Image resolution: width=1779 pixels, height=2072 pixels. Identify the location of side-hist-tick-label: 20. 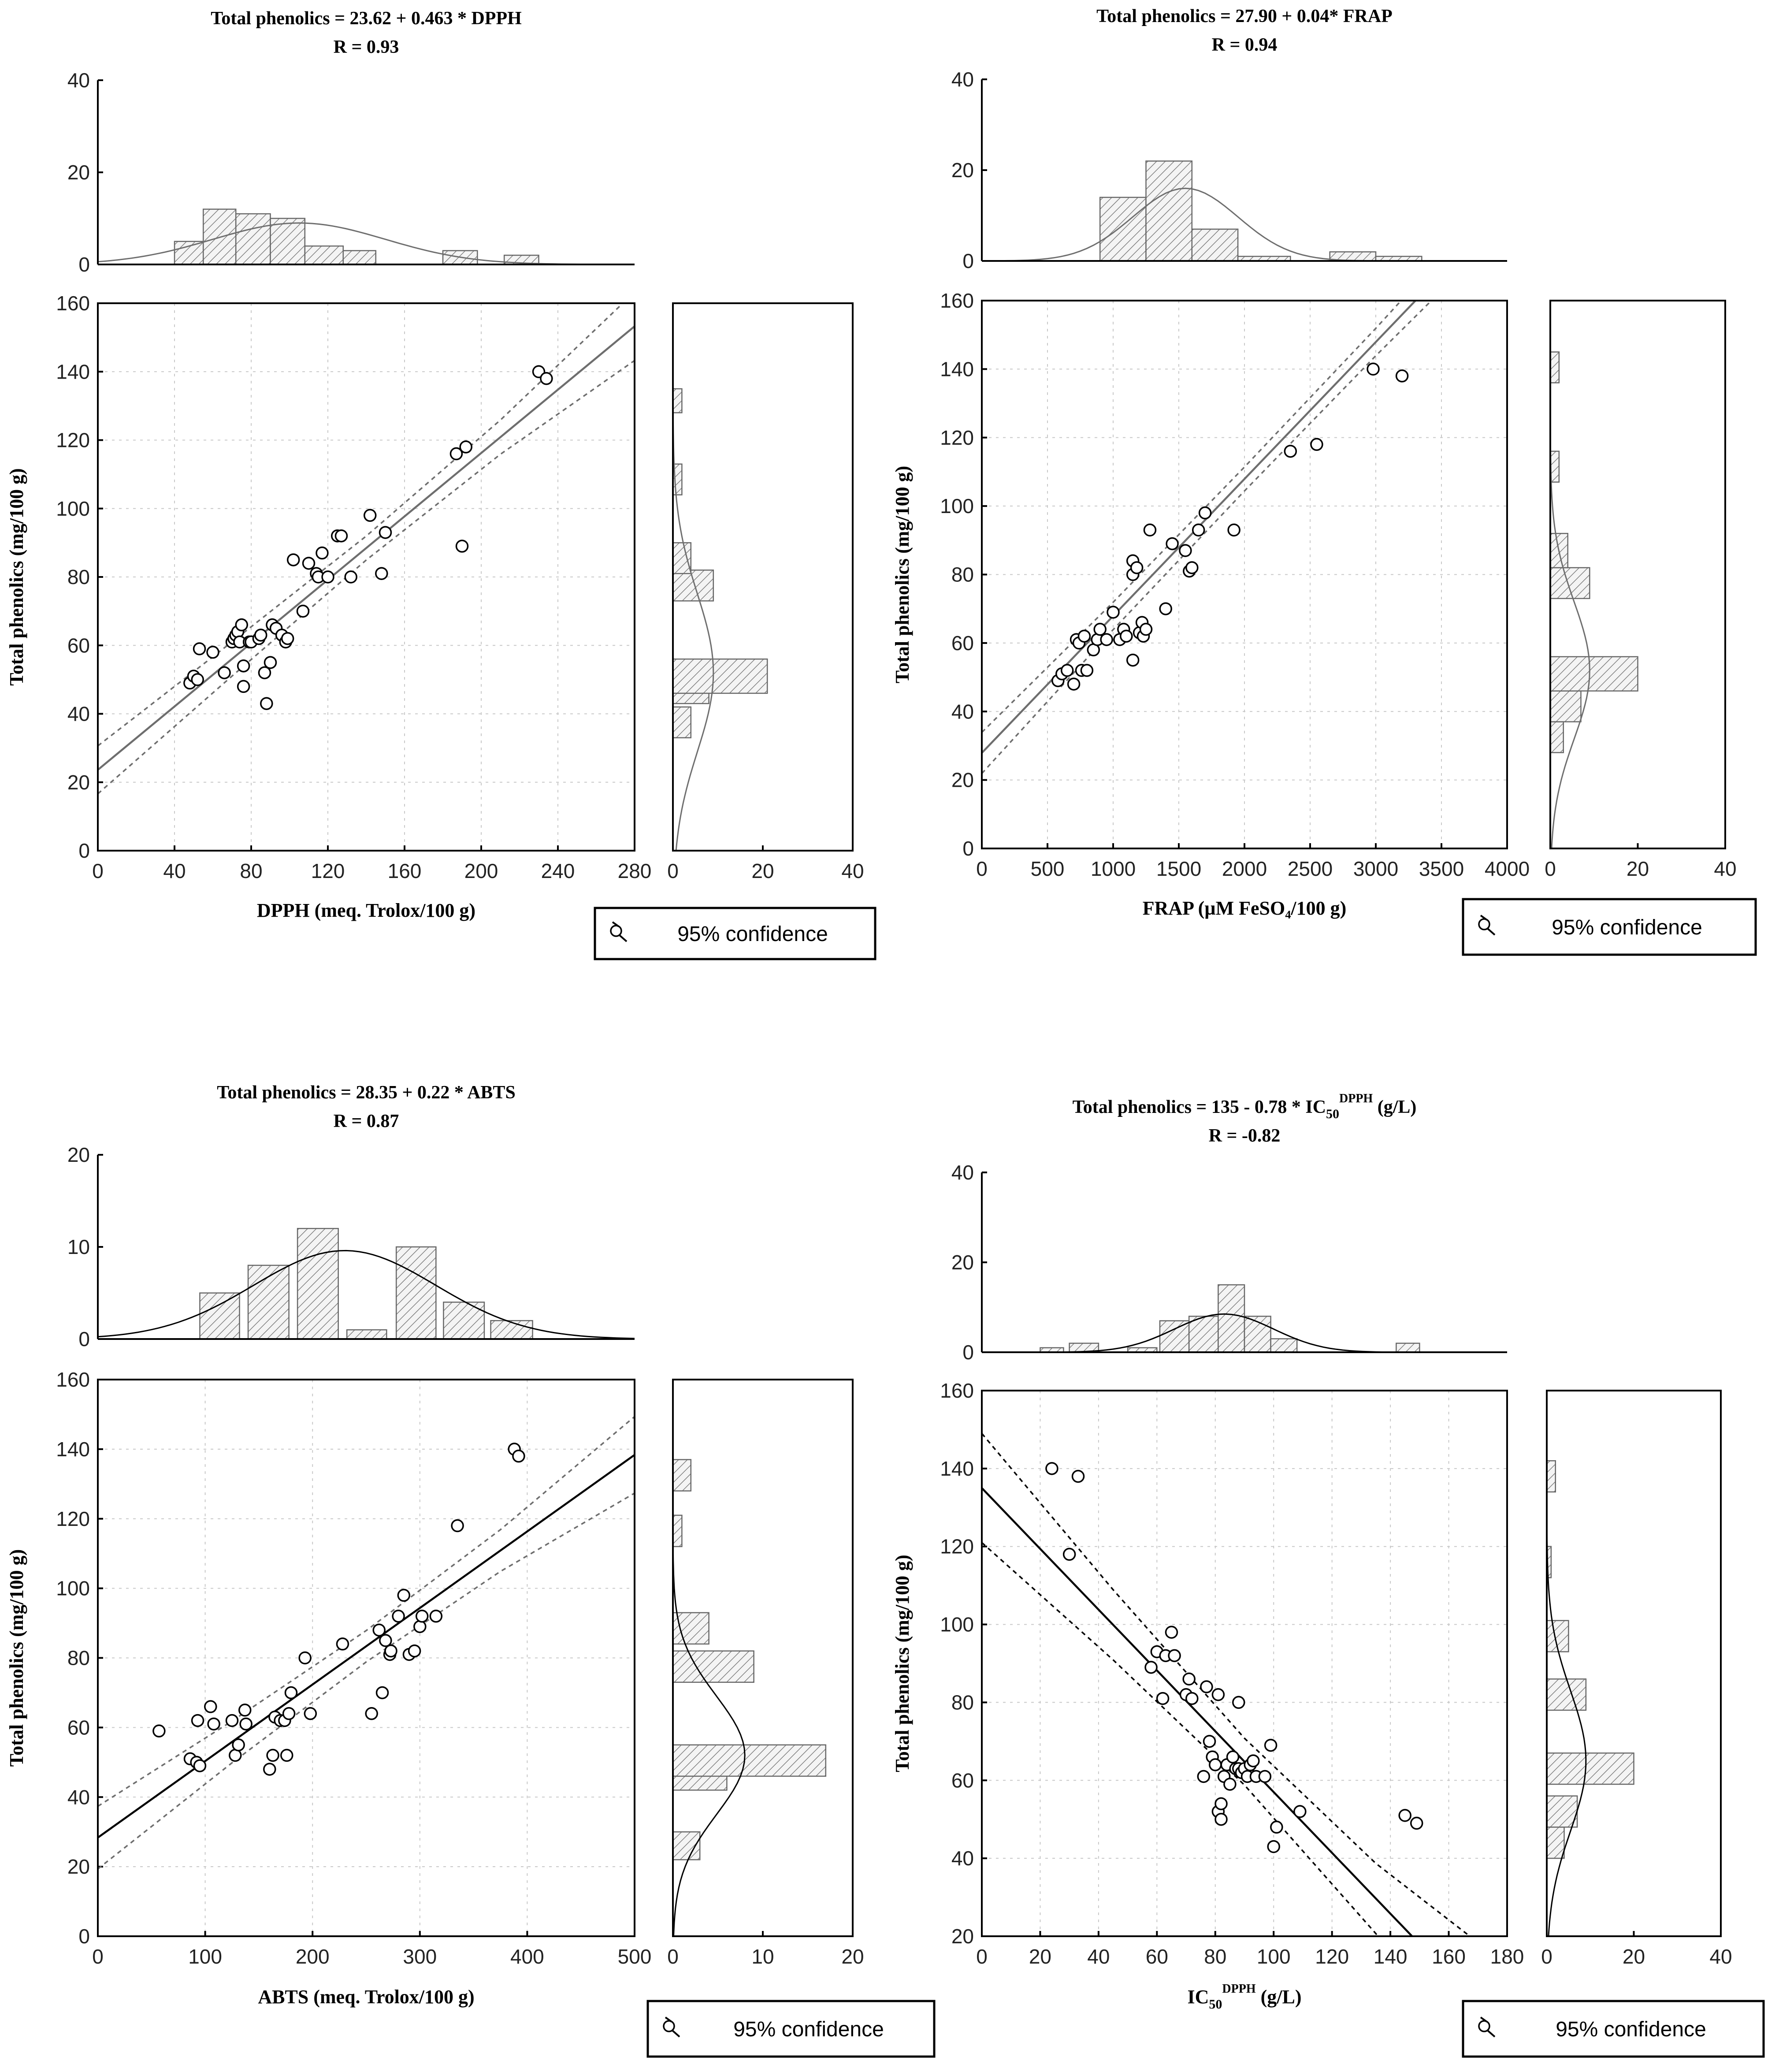
(852, 1956).